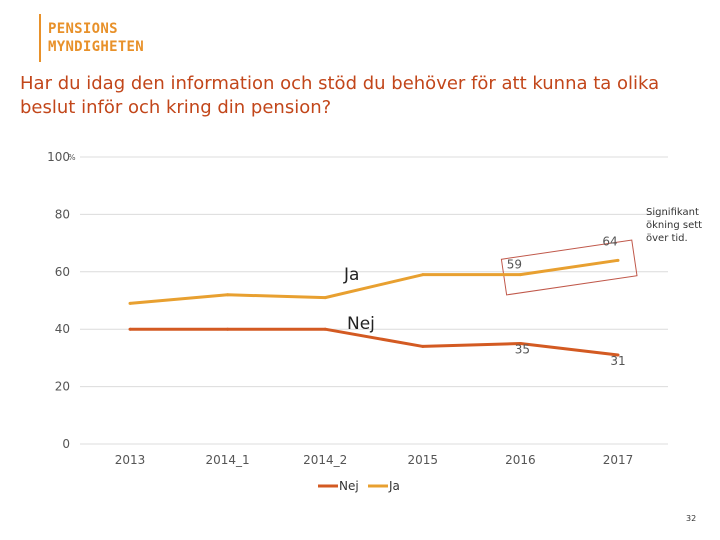 The height and width of the screenshot is (540, 720). I want to click on point-ja-2017, so click(618, 260).